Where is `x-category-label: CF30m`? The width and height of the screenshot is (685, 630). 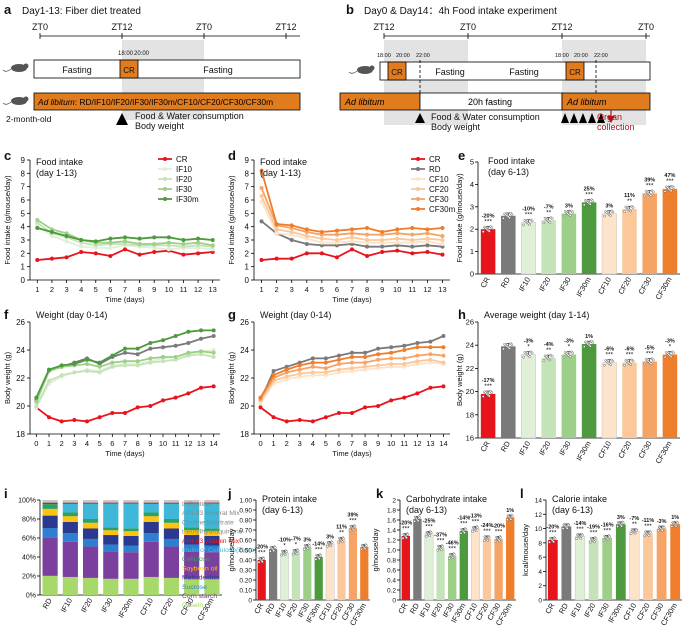 x-category-label: CF30m is located at coordinates (206, 610).